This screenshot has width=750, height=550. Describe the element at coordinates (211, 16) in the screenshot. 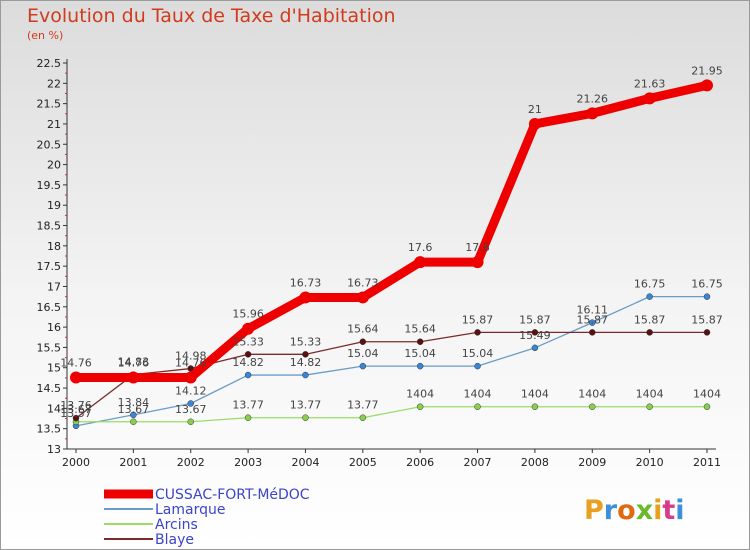

I see `chart-title: Evolution du Taux de Taxe d'Habitation` at that location.